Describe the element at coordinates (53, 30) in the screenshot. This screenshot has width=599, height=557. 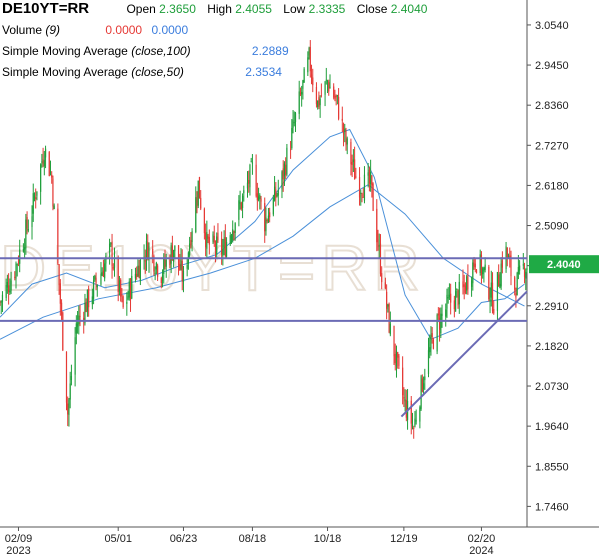
I see `volume-param: (9)` at that location.